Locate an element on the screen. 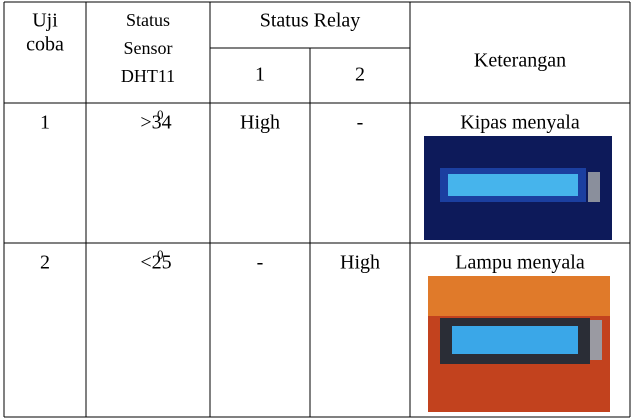 The image size is (634, 419). cell-text: <25 is located at coordinates (155, 263).